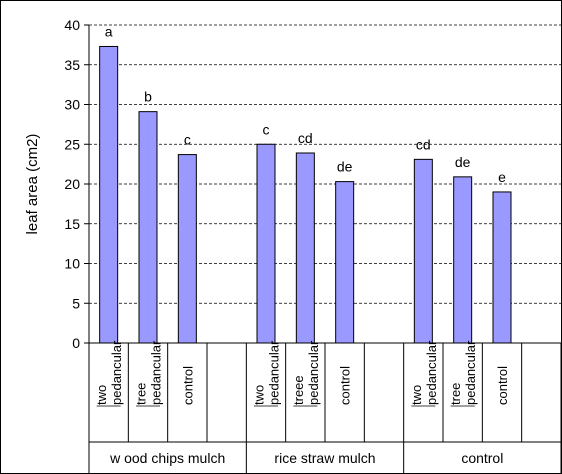 The height and width of the screenshot is (474, 562). What do you see at coordinates (76, 343) in the screenshot?
I see `y-tick-label: 0` at bounding box center [76, 343].